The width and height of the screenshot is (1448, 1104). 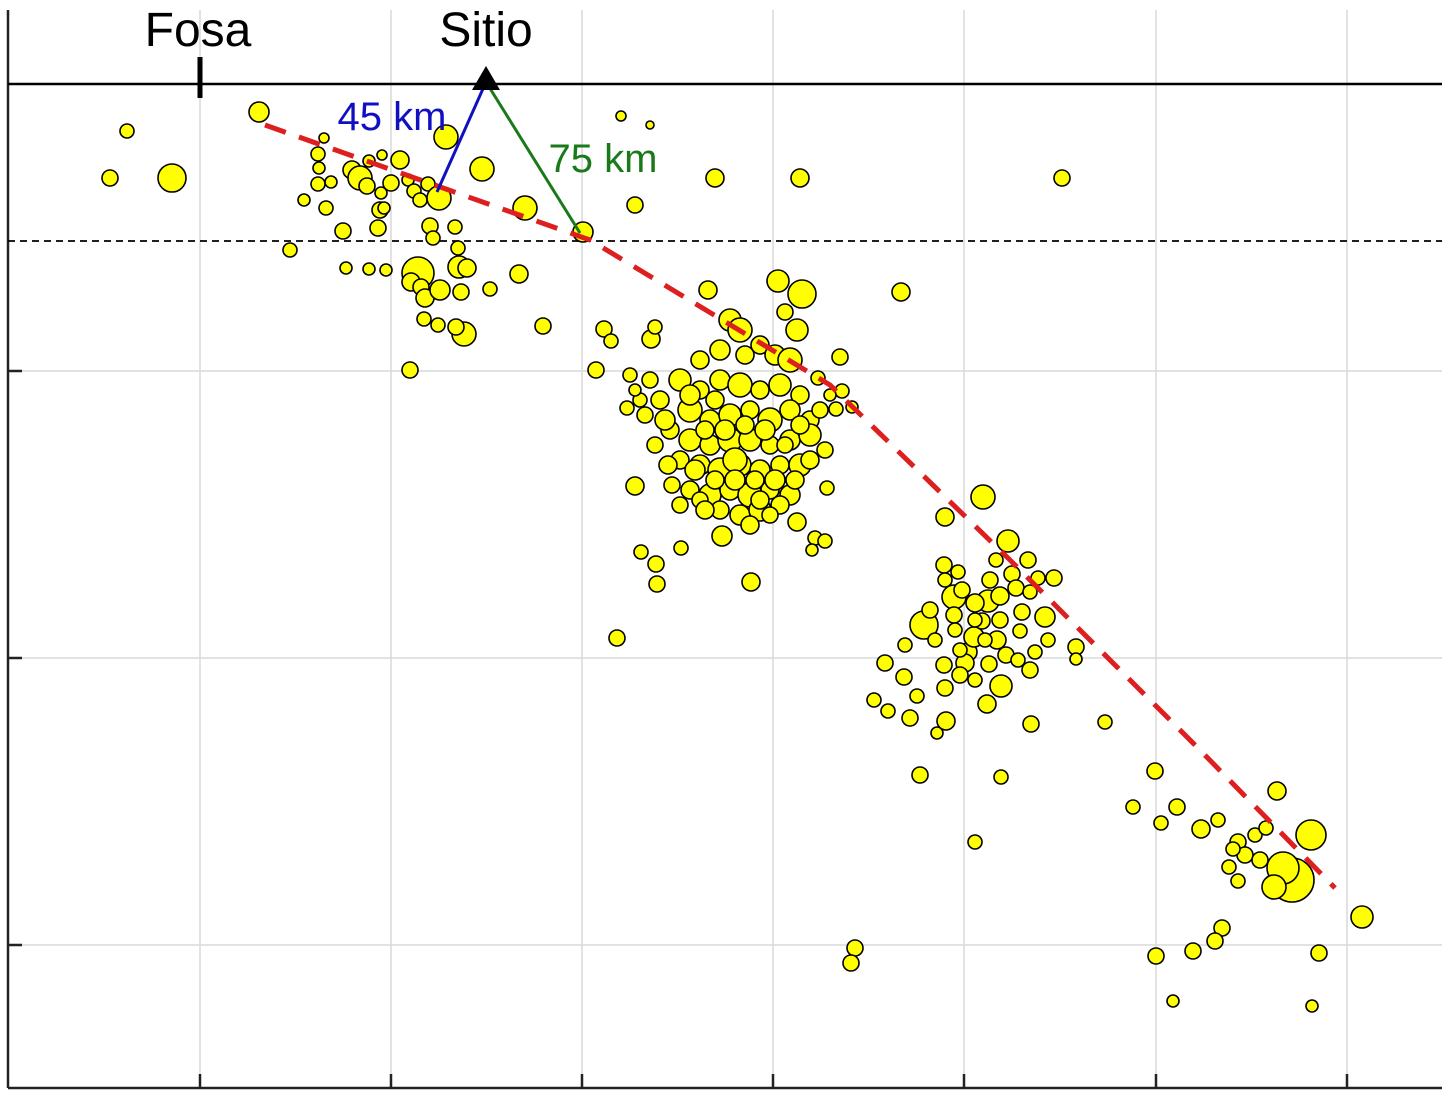 What do you see at coordinates (401, 92) in the screenshot?
I see `labels-layer: Fosa Sitio 45 km 75 km` at bounding box center [401, 92].